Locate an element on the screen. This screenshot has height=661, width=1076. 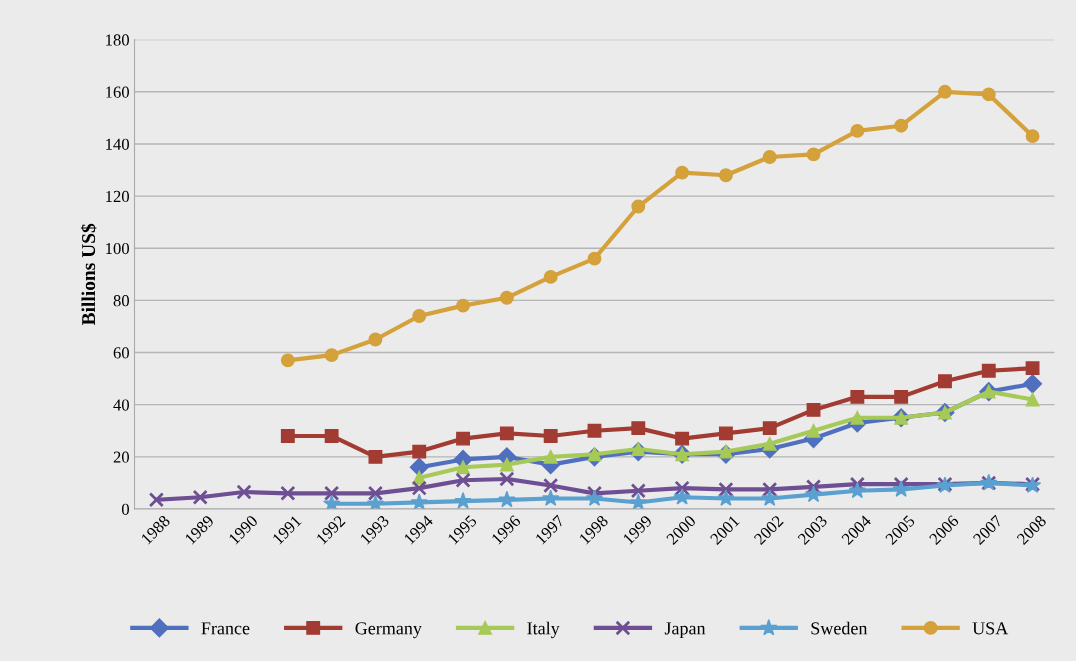
y-tick-label: 140 is located at coordinates (117, 144).